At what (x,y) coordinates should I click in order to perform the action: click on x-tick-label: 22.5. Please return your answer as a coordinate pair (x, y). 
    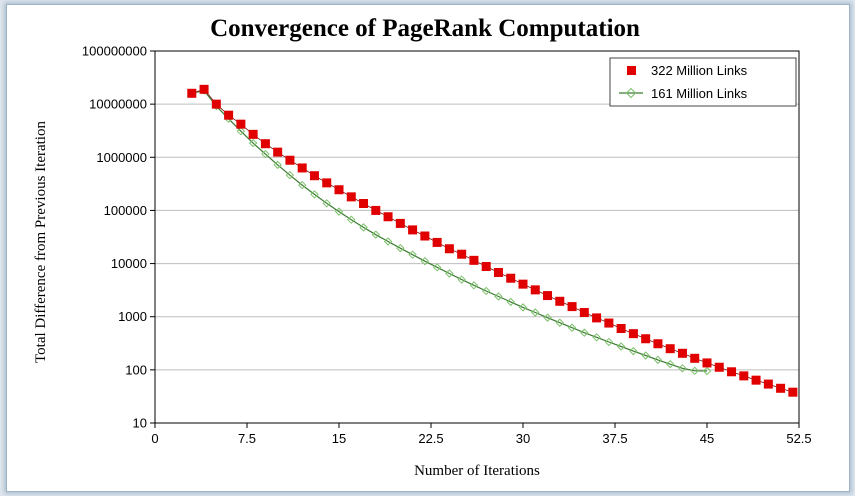
    Looking at the image, I should click on (430, 438).